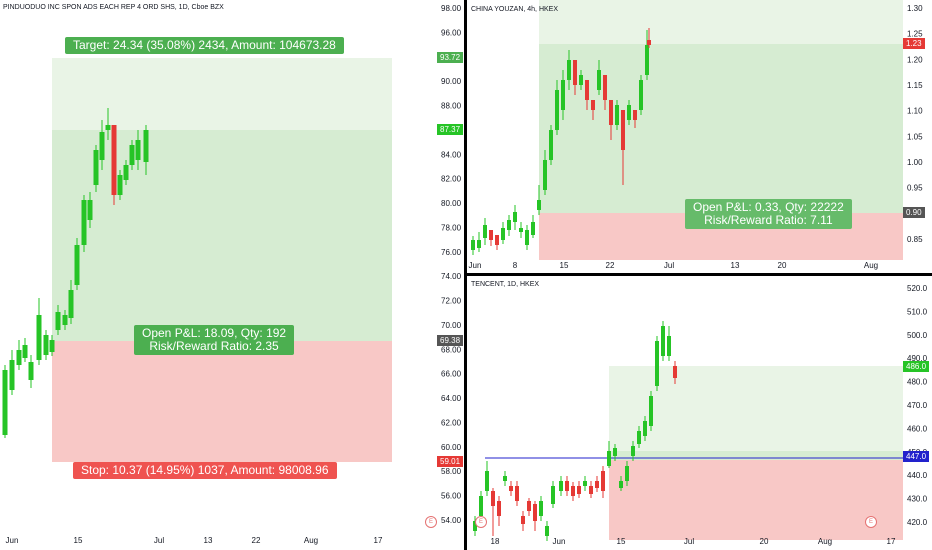  Describe the element at coordinates (451, 8) in the screenshot. I see `y-tick-label: 98.00` at that location.